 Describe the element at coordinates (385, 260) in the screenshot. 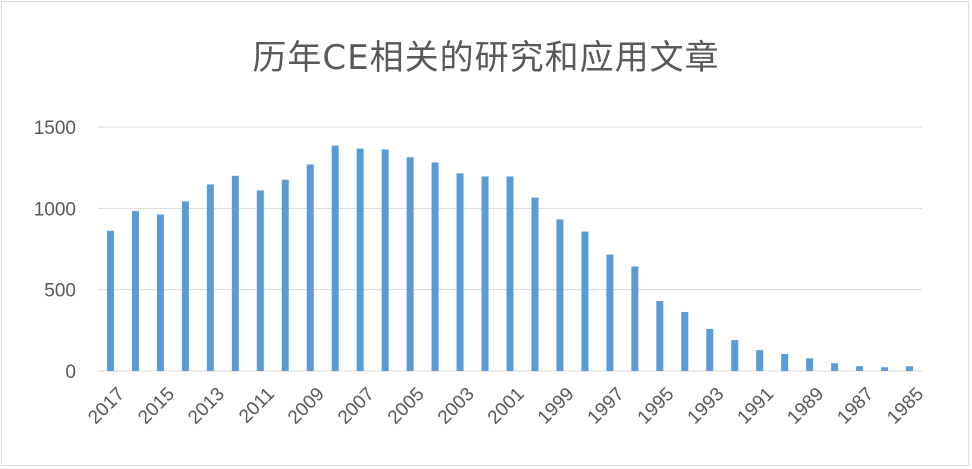

I see `bar-2006` at that location.